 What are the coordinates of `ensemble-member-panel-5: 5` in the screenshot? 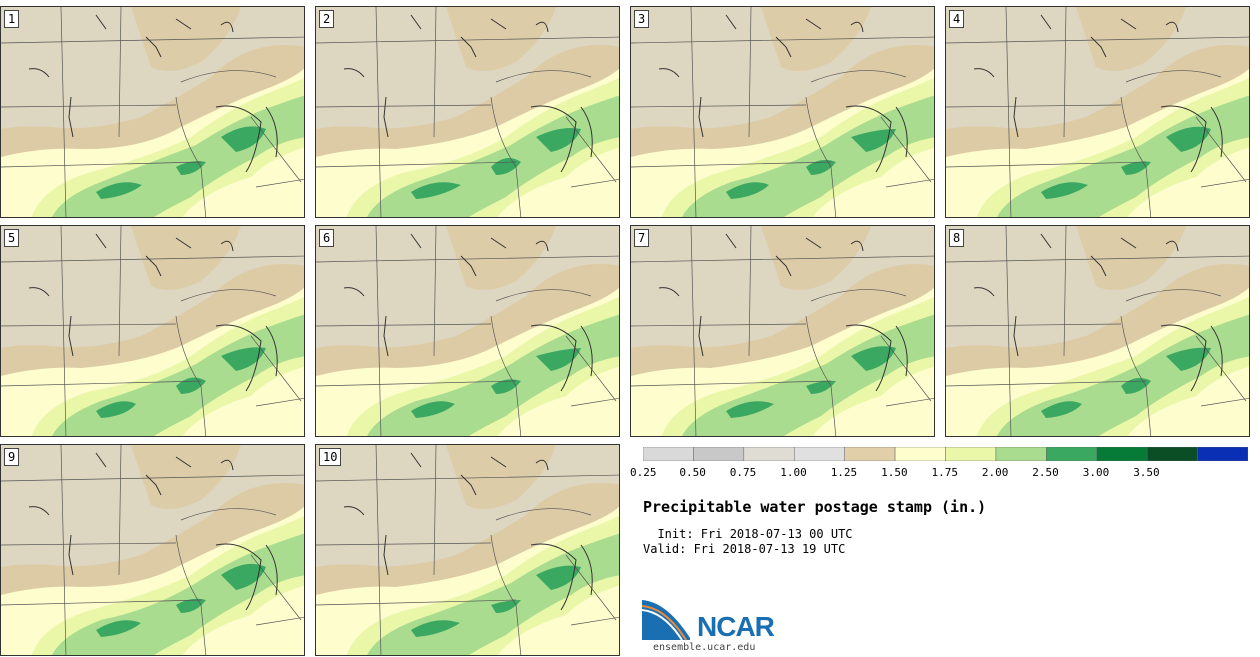 It's located at (152, 331).